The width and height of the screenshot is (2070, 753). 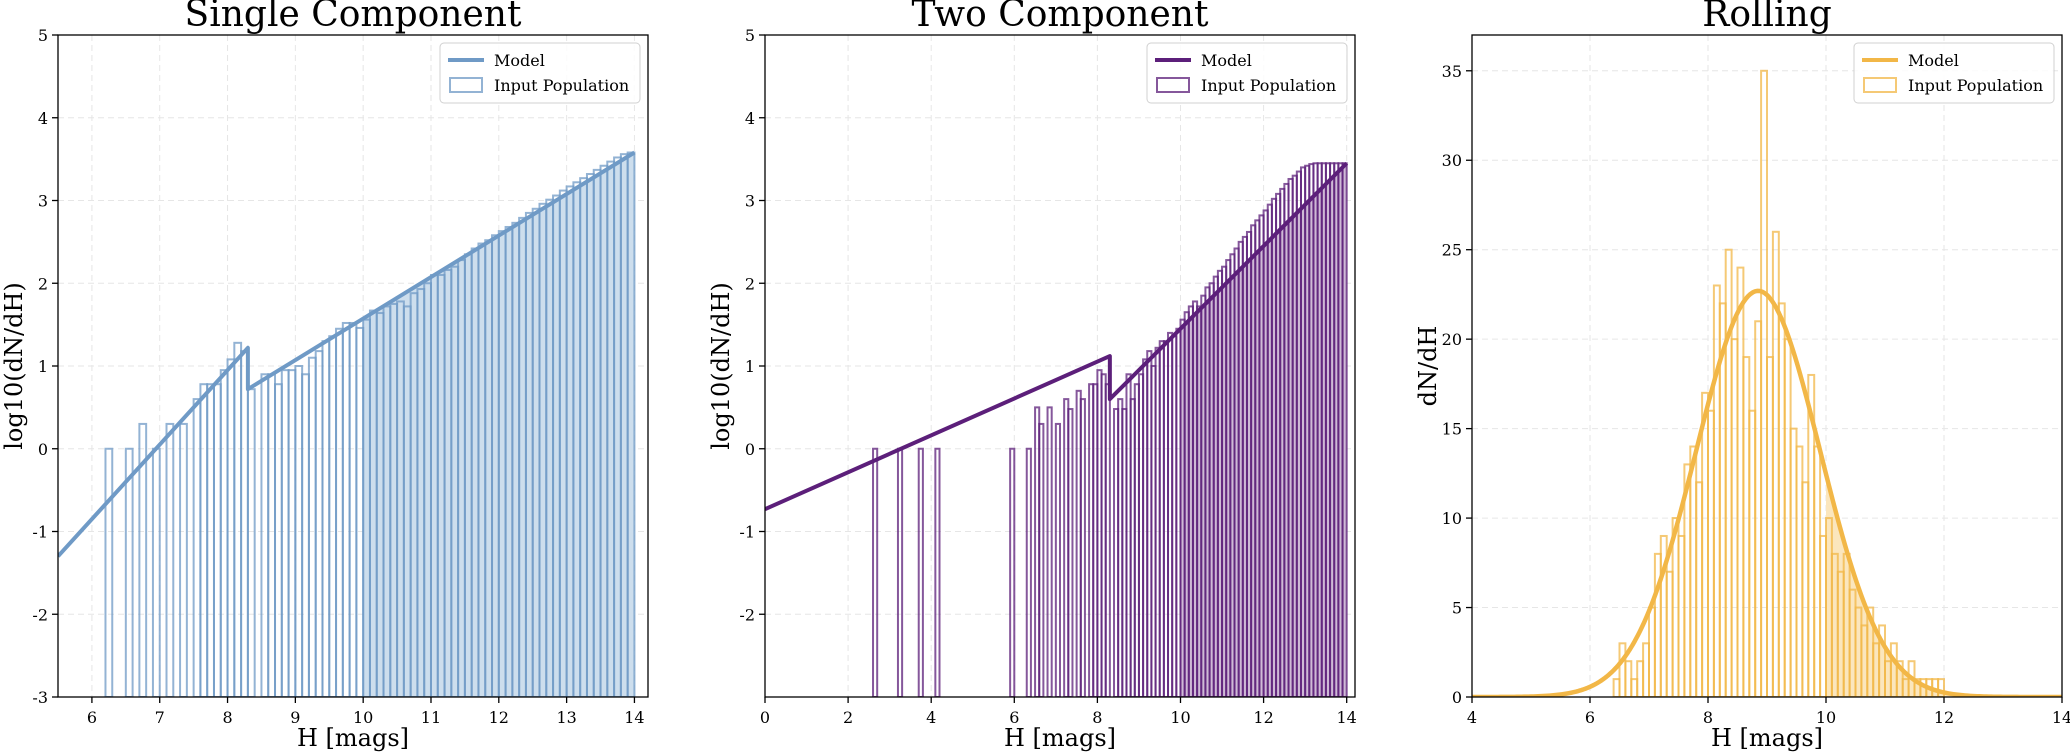 What do you see at coordinates (1452, 250) in the screenshot?
I see `y-tick-label: 25` at bounding box center [1452, 250].